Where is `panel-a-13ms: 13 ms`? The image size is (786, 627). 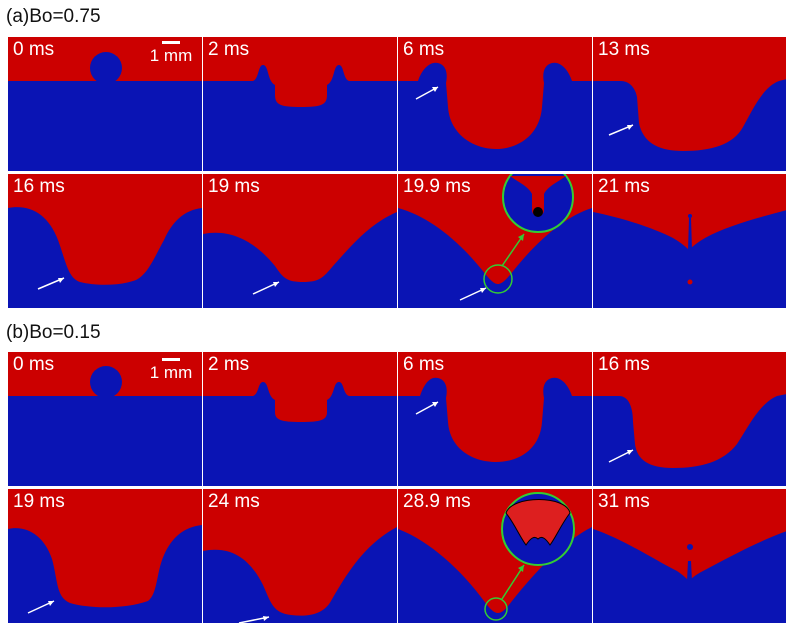
panel-a-13ms: 13 ms is located at coordinates (689, 104).